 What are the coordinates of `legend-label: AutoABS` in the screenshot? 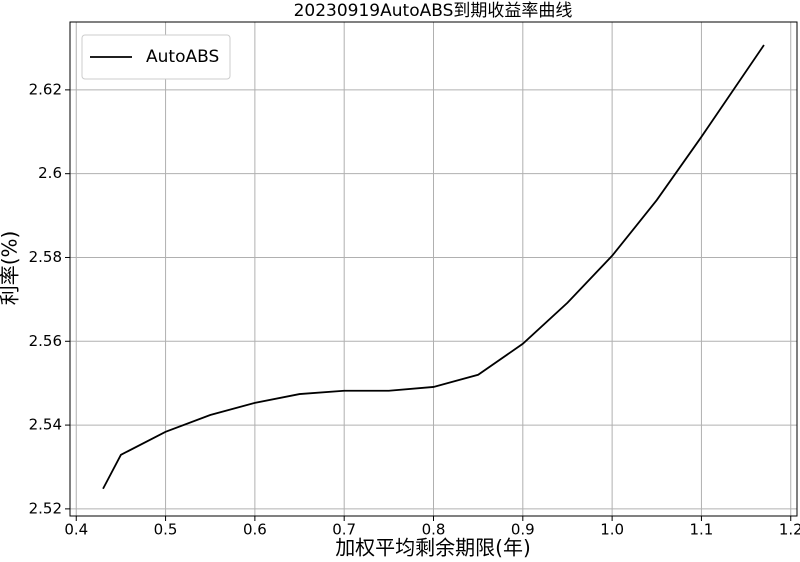 It's located at (182, 57).